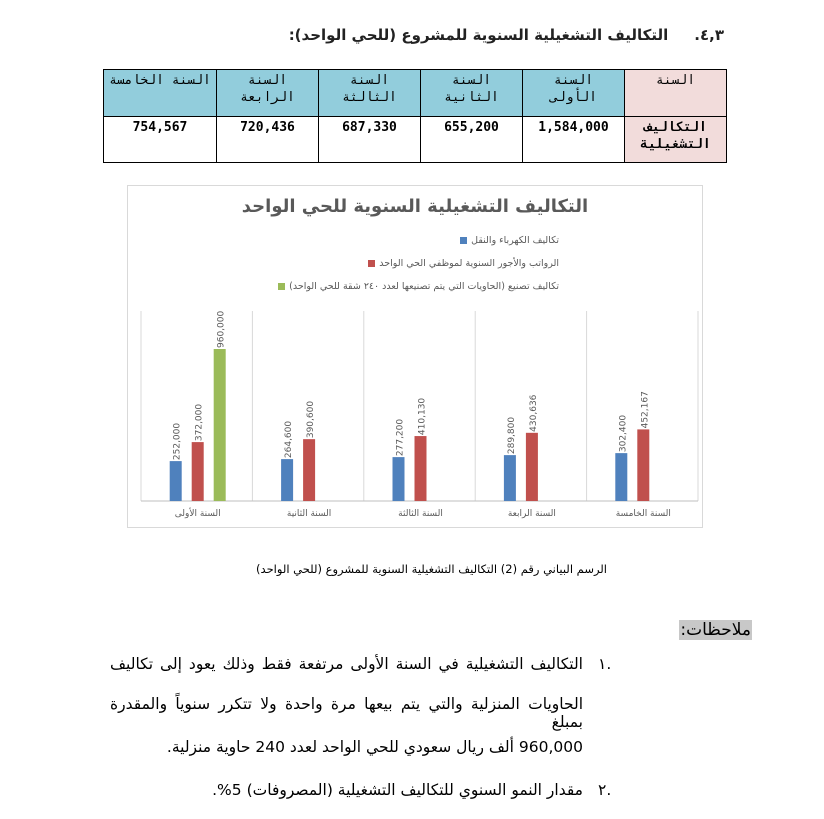  I want to click on data-label: 390,600, so click(311, 419).